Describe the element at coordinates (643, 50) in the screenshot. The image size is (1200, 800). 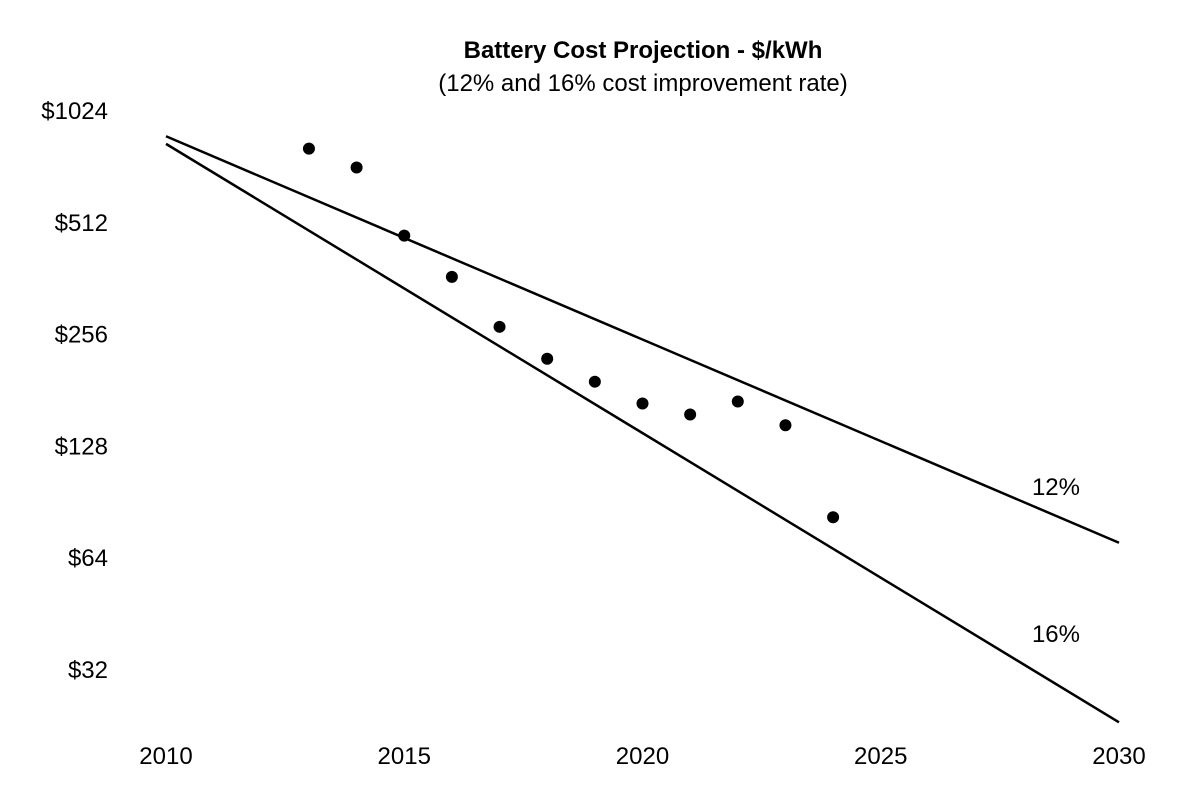
I see `chart-title: Battery Cost Projection - $/kWh` at that location.